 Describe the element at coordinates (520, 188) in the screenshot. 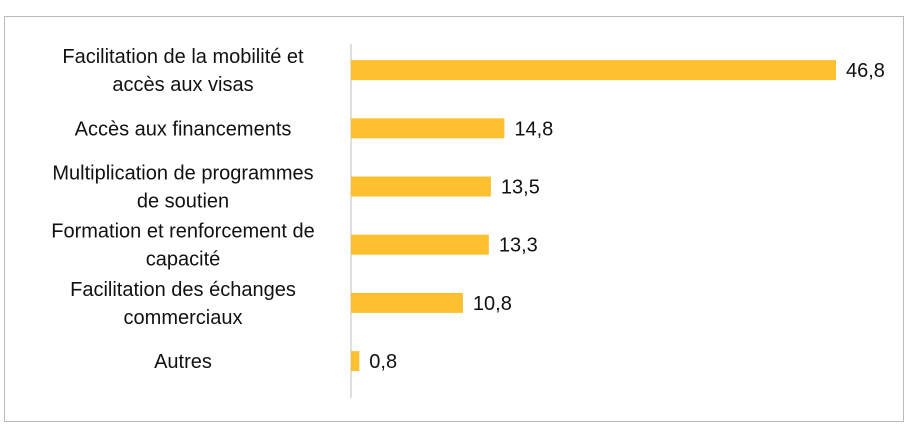

I see `value-label-2: 13,5` at that location.